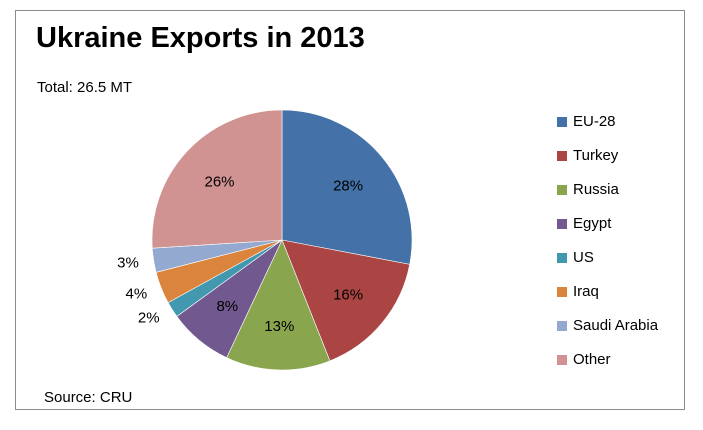 The height and width of the screenshot is (430, 703). Describe the element at coordinates (227, 306) in the screenshot. I see `data-label-egypt: 8%` at that location.